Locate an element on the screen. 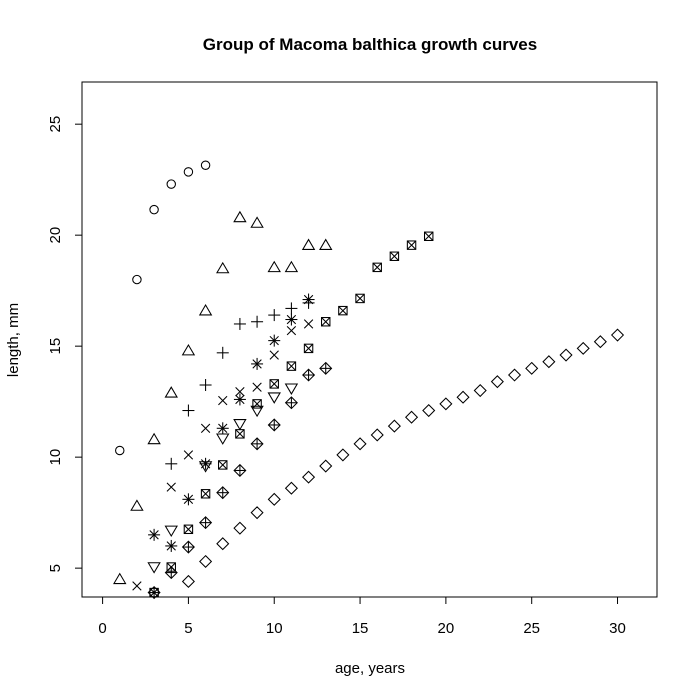 Image resolution: width=699 pixels, height=699 pixels. x-tick-label: 5 is located at coordinates (188, 628).